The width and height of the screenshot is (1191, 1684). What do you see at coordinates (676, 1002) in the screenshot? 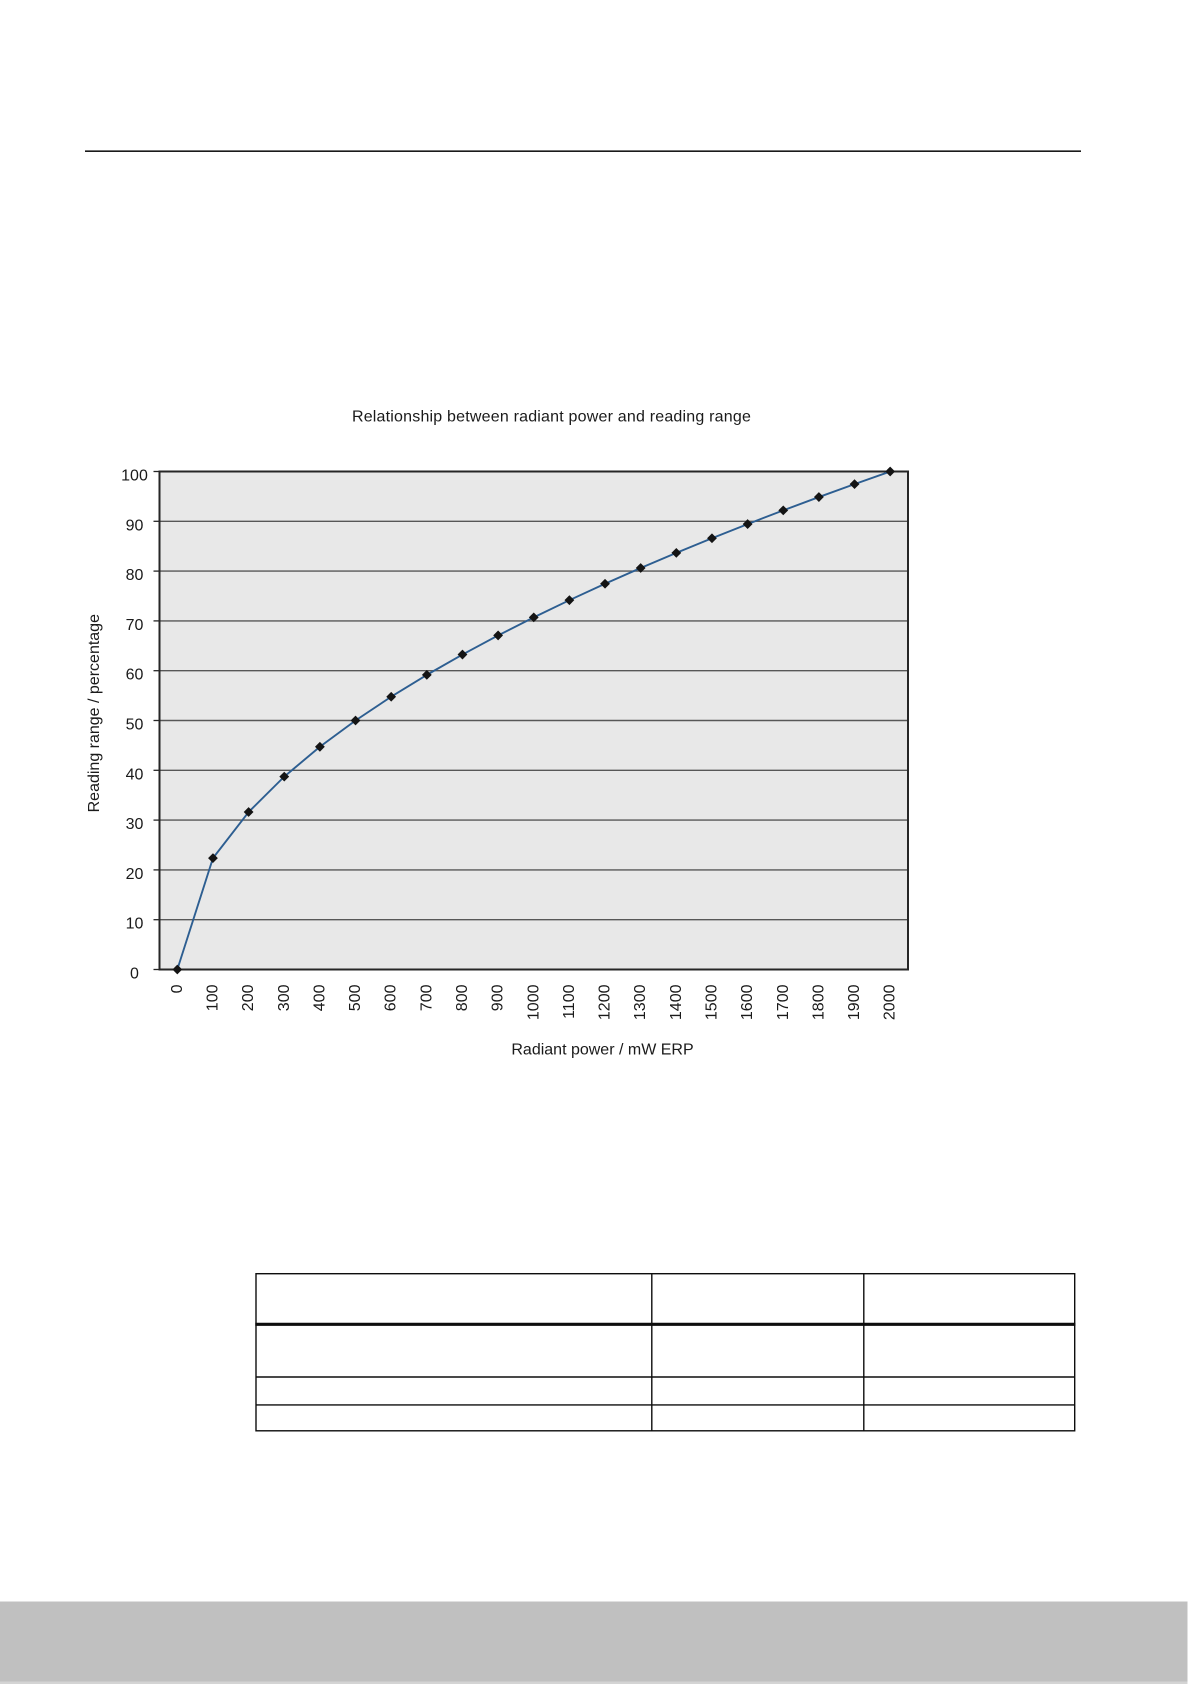
I see `svg-text: 1400` at bounding box center [676, 1002].